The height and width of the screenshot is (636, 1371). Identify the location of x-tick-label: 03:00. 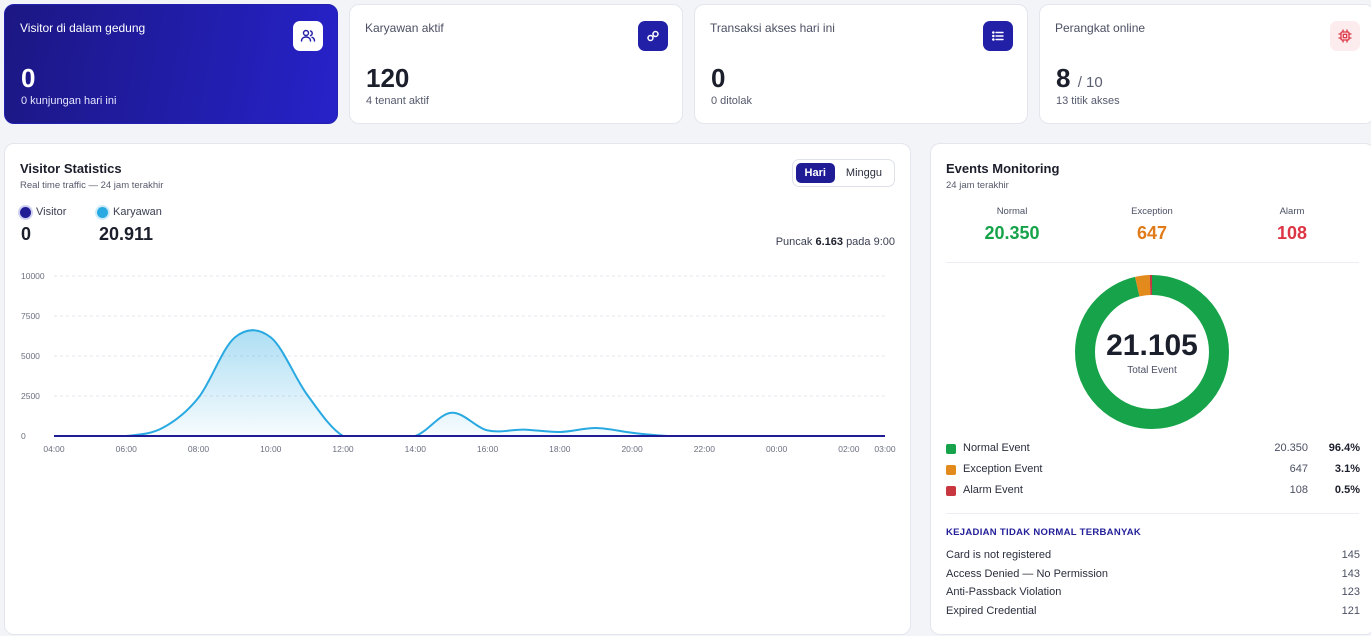
(885, 449).